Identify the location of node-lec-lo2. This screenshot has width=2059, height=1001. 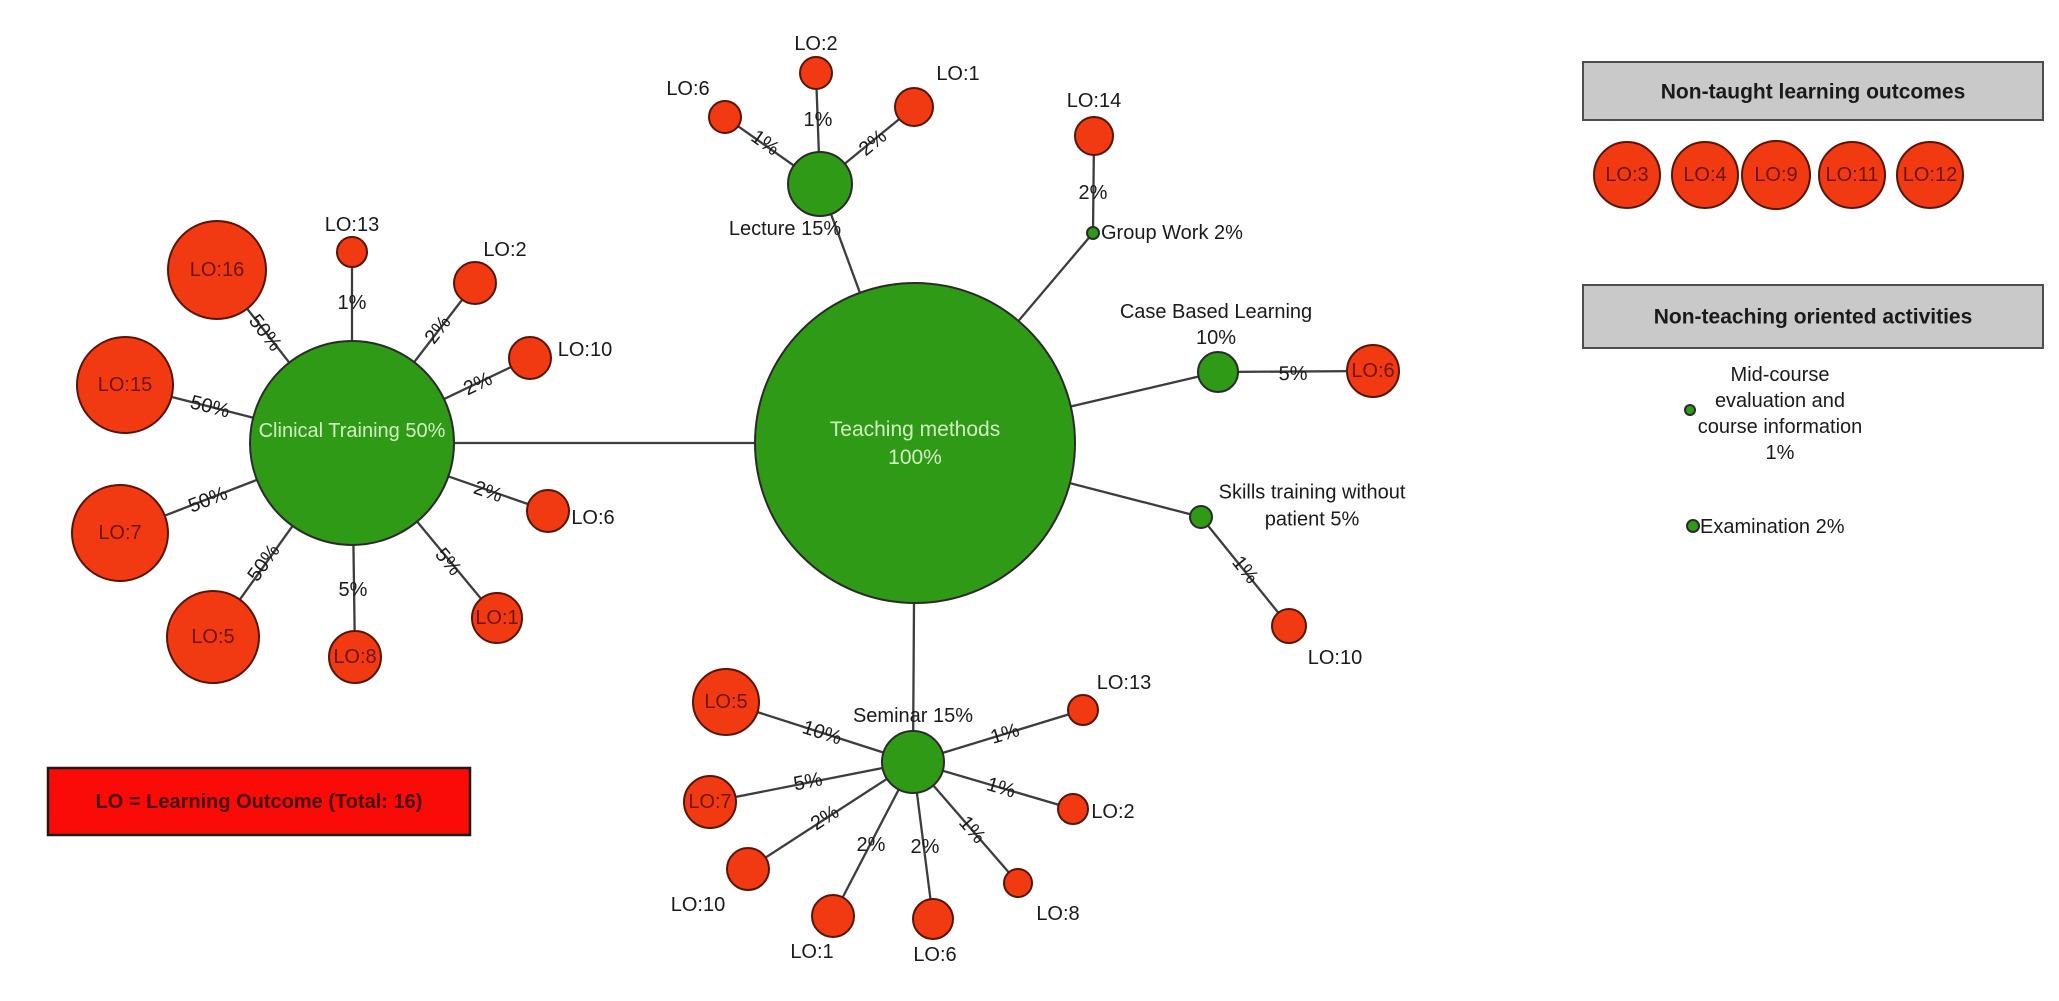
(816, 73).